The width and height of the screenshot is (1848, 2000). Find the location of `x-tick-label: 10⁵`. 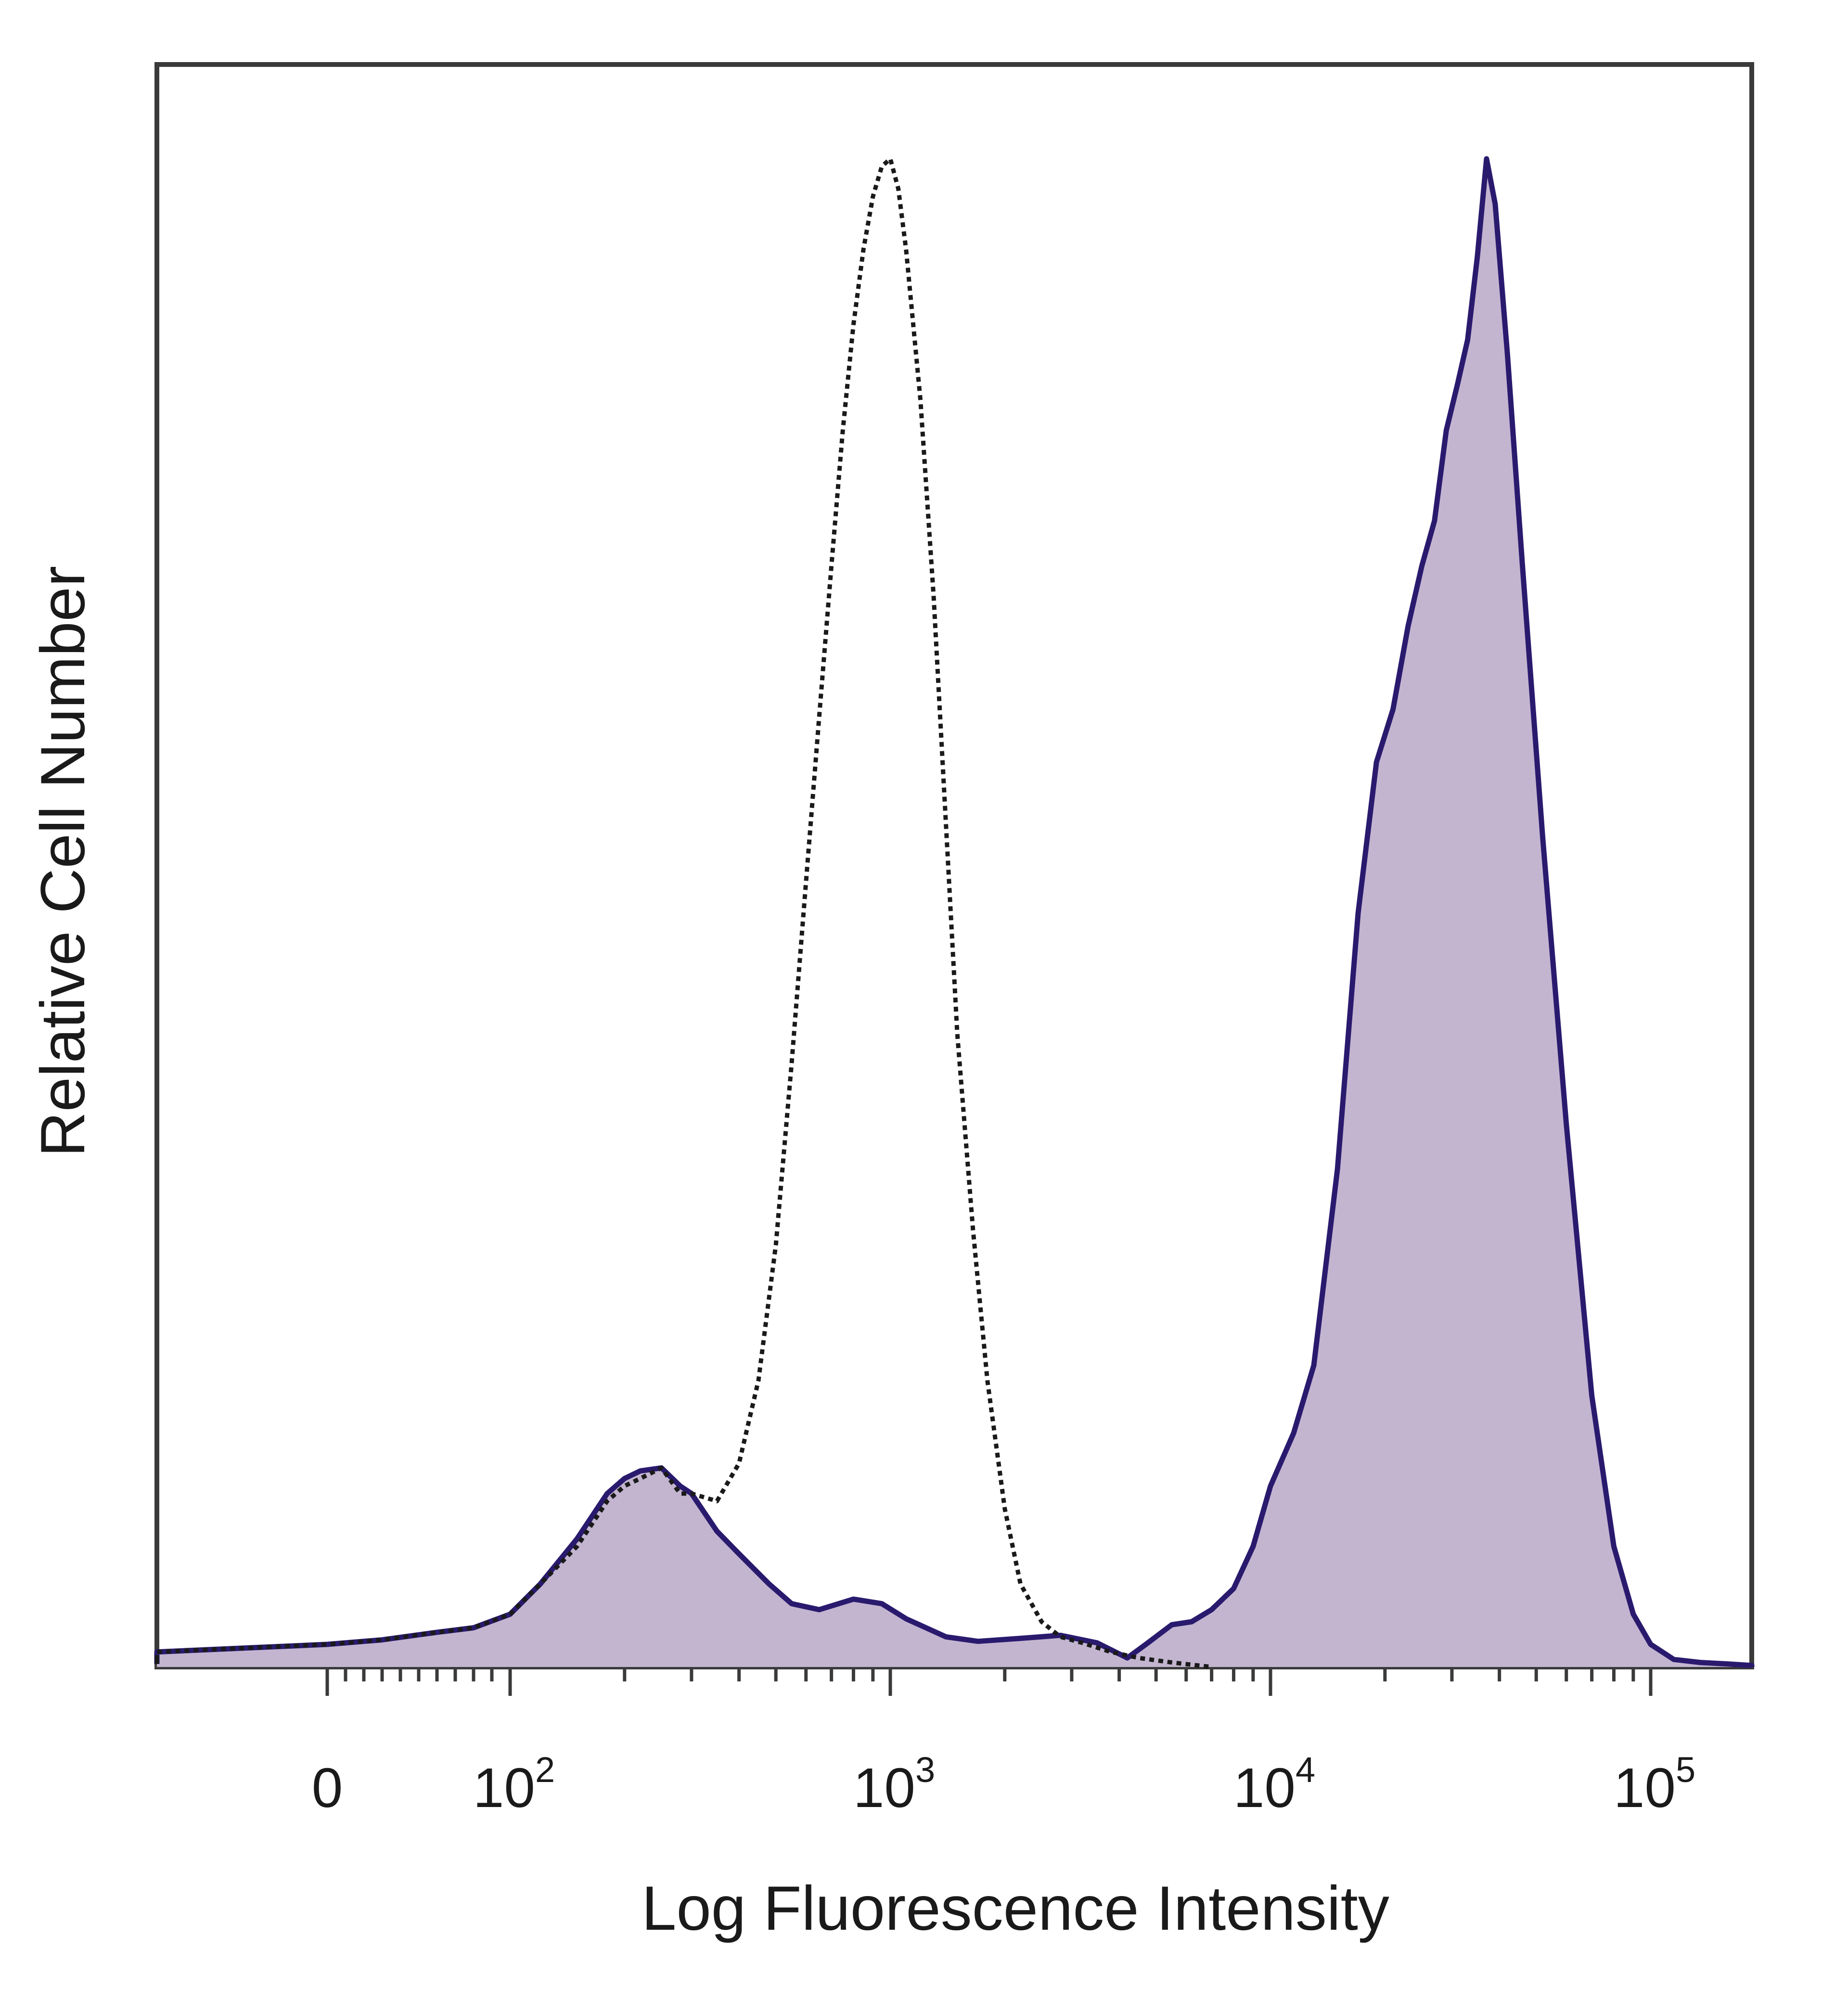

x-tick-label: 10⁵ is located at coordinates (1654, 1784).